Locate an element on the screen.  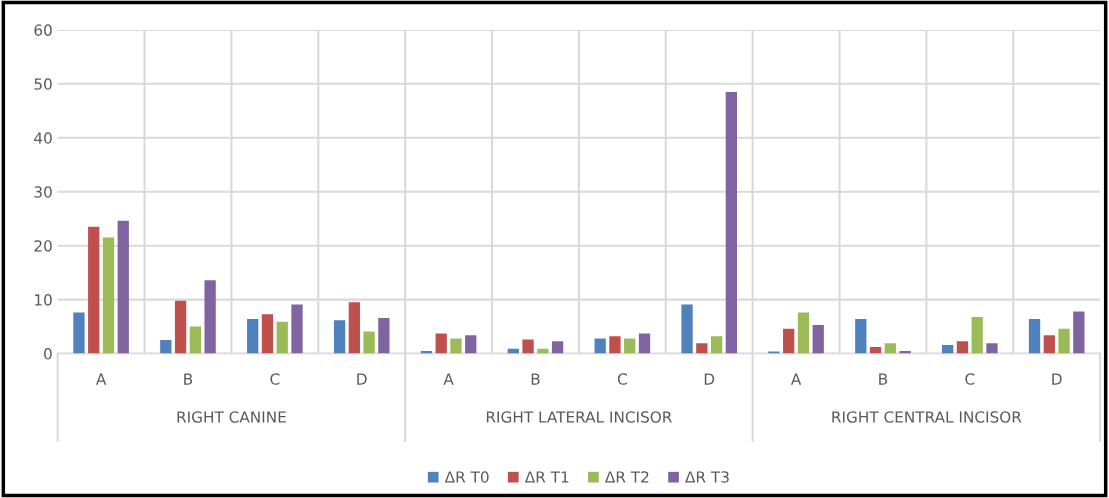
legend-label: ΔR T0 is located at coordinates (466, 477).